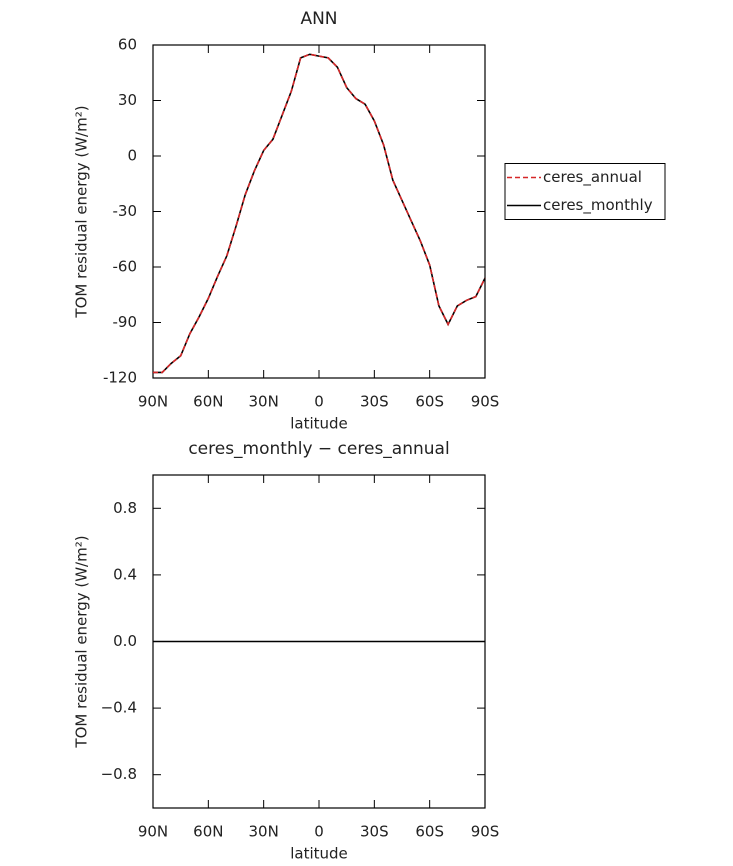 This screenshot has height=866, width=733. What do you see at coordinates (318, 19) in the screenshot?
I see `chart-title: ANN` at bounding box center [318, 19].